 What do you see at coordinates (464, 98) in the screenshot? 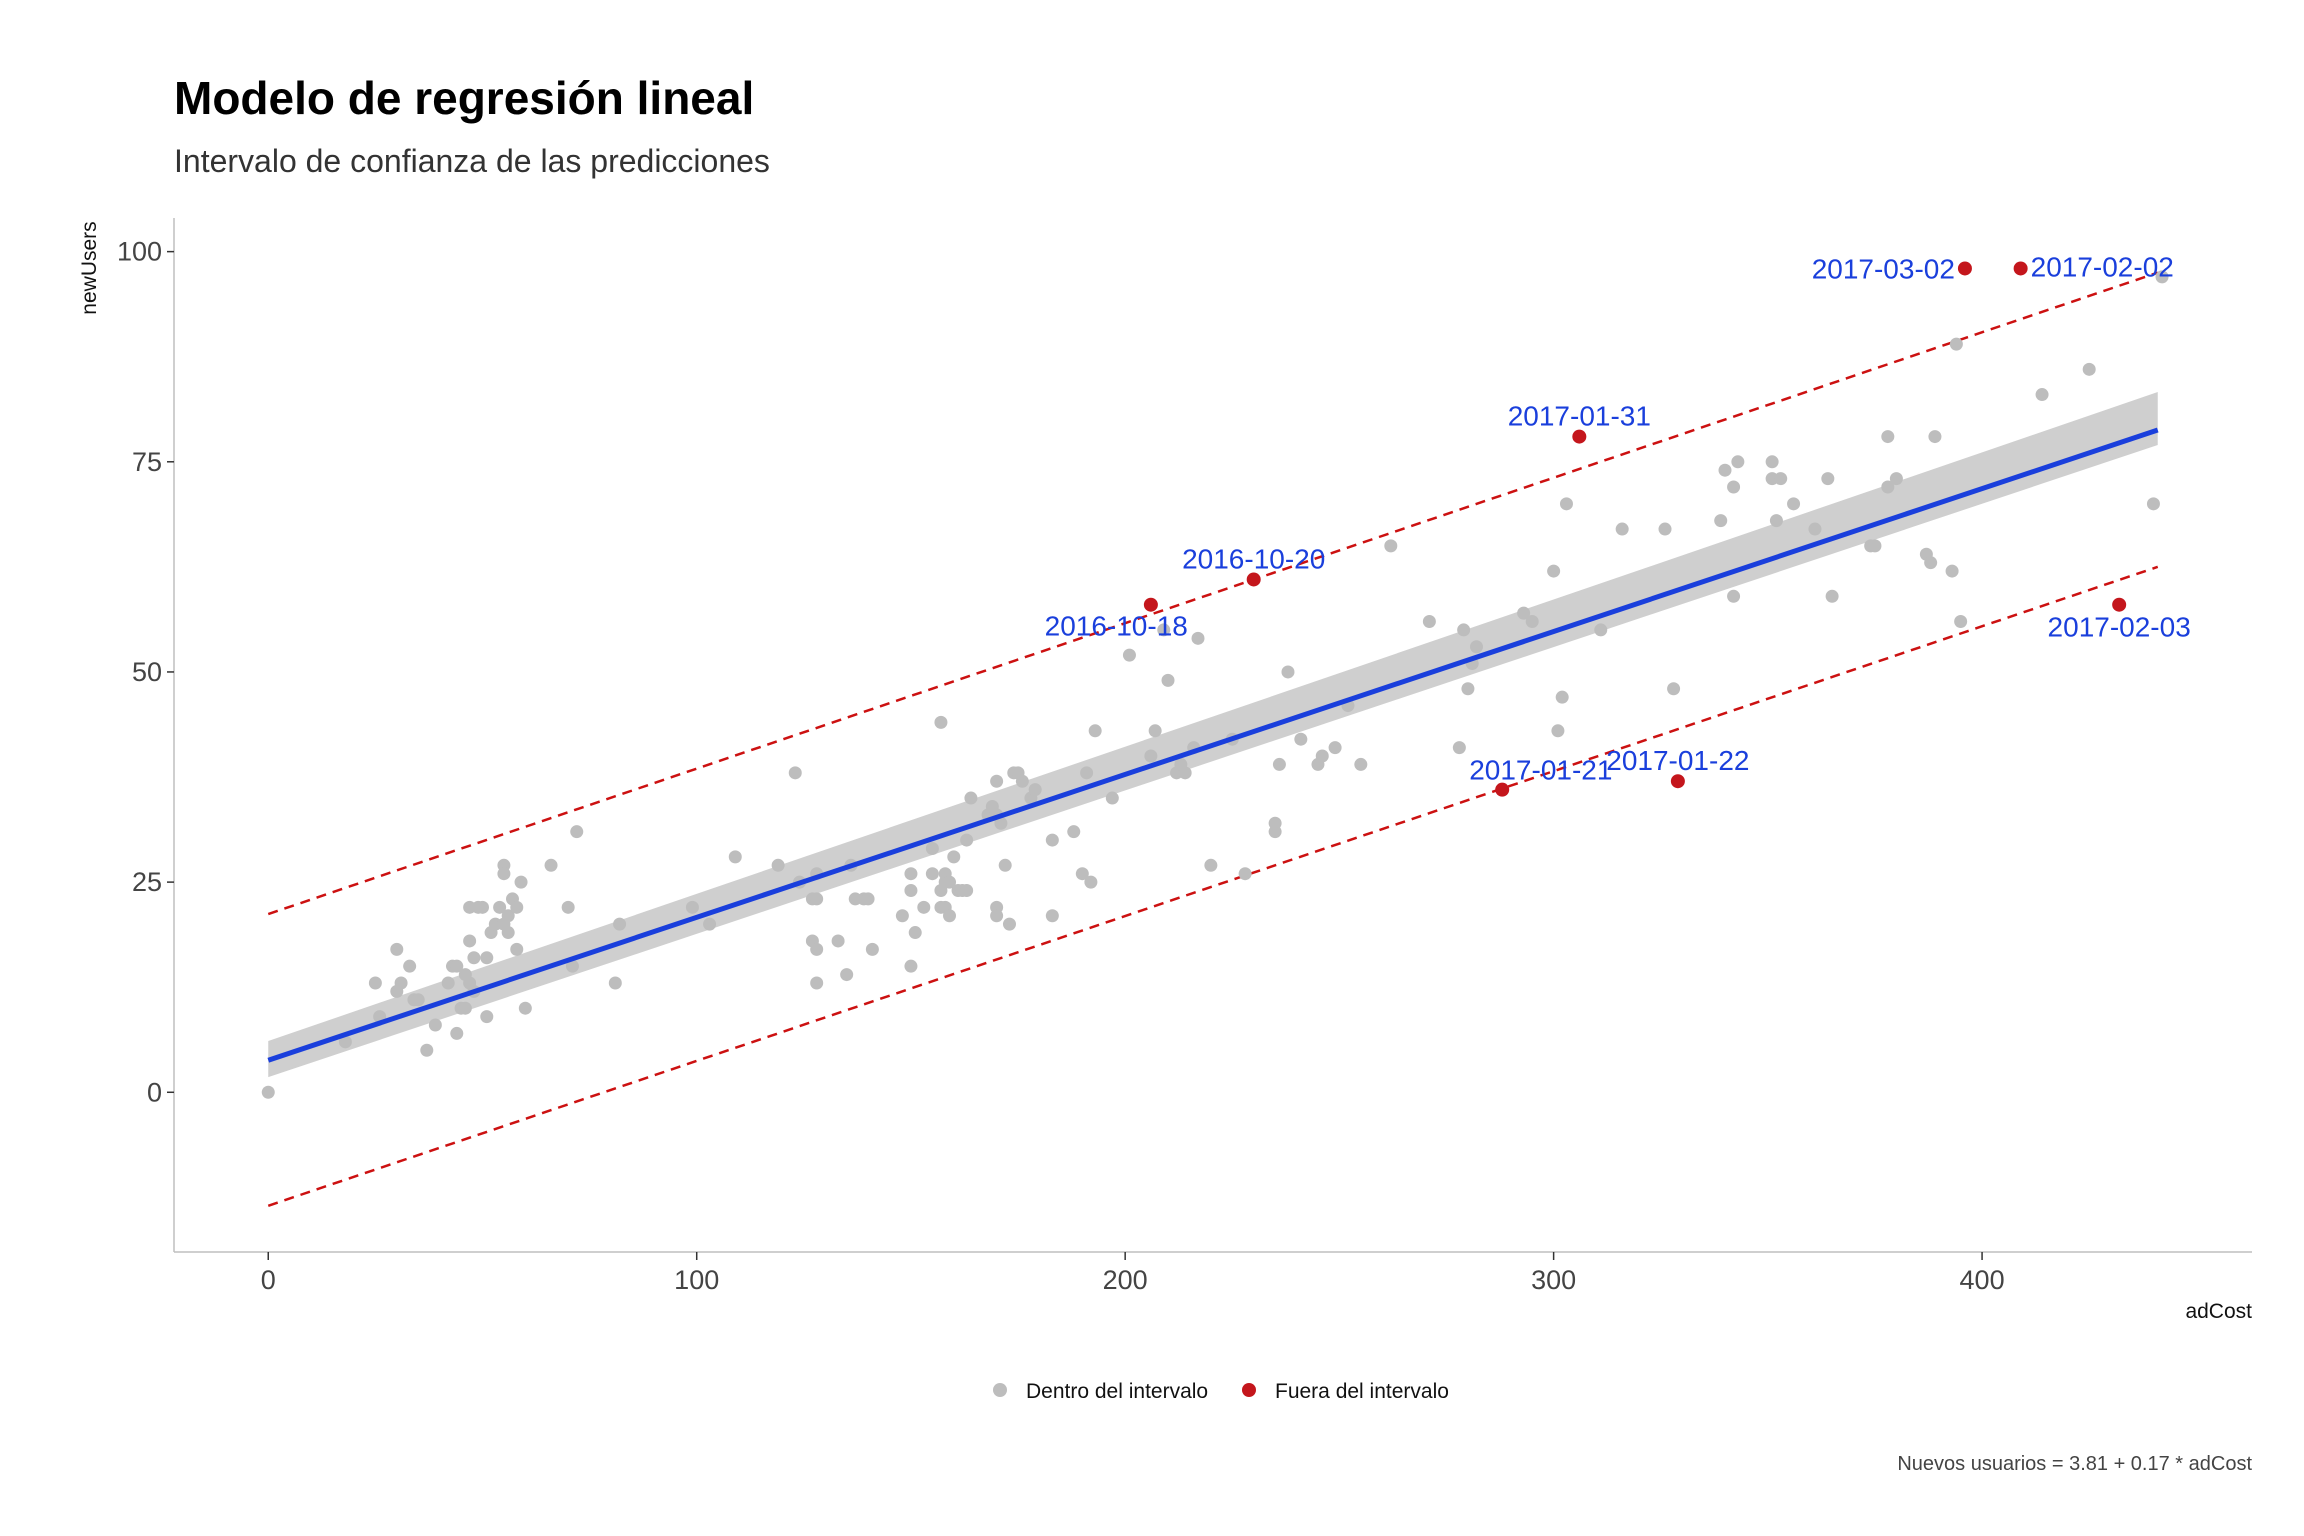
I see `chart-title: Modelo de regresión lineal` at bounding box center [464, 98].